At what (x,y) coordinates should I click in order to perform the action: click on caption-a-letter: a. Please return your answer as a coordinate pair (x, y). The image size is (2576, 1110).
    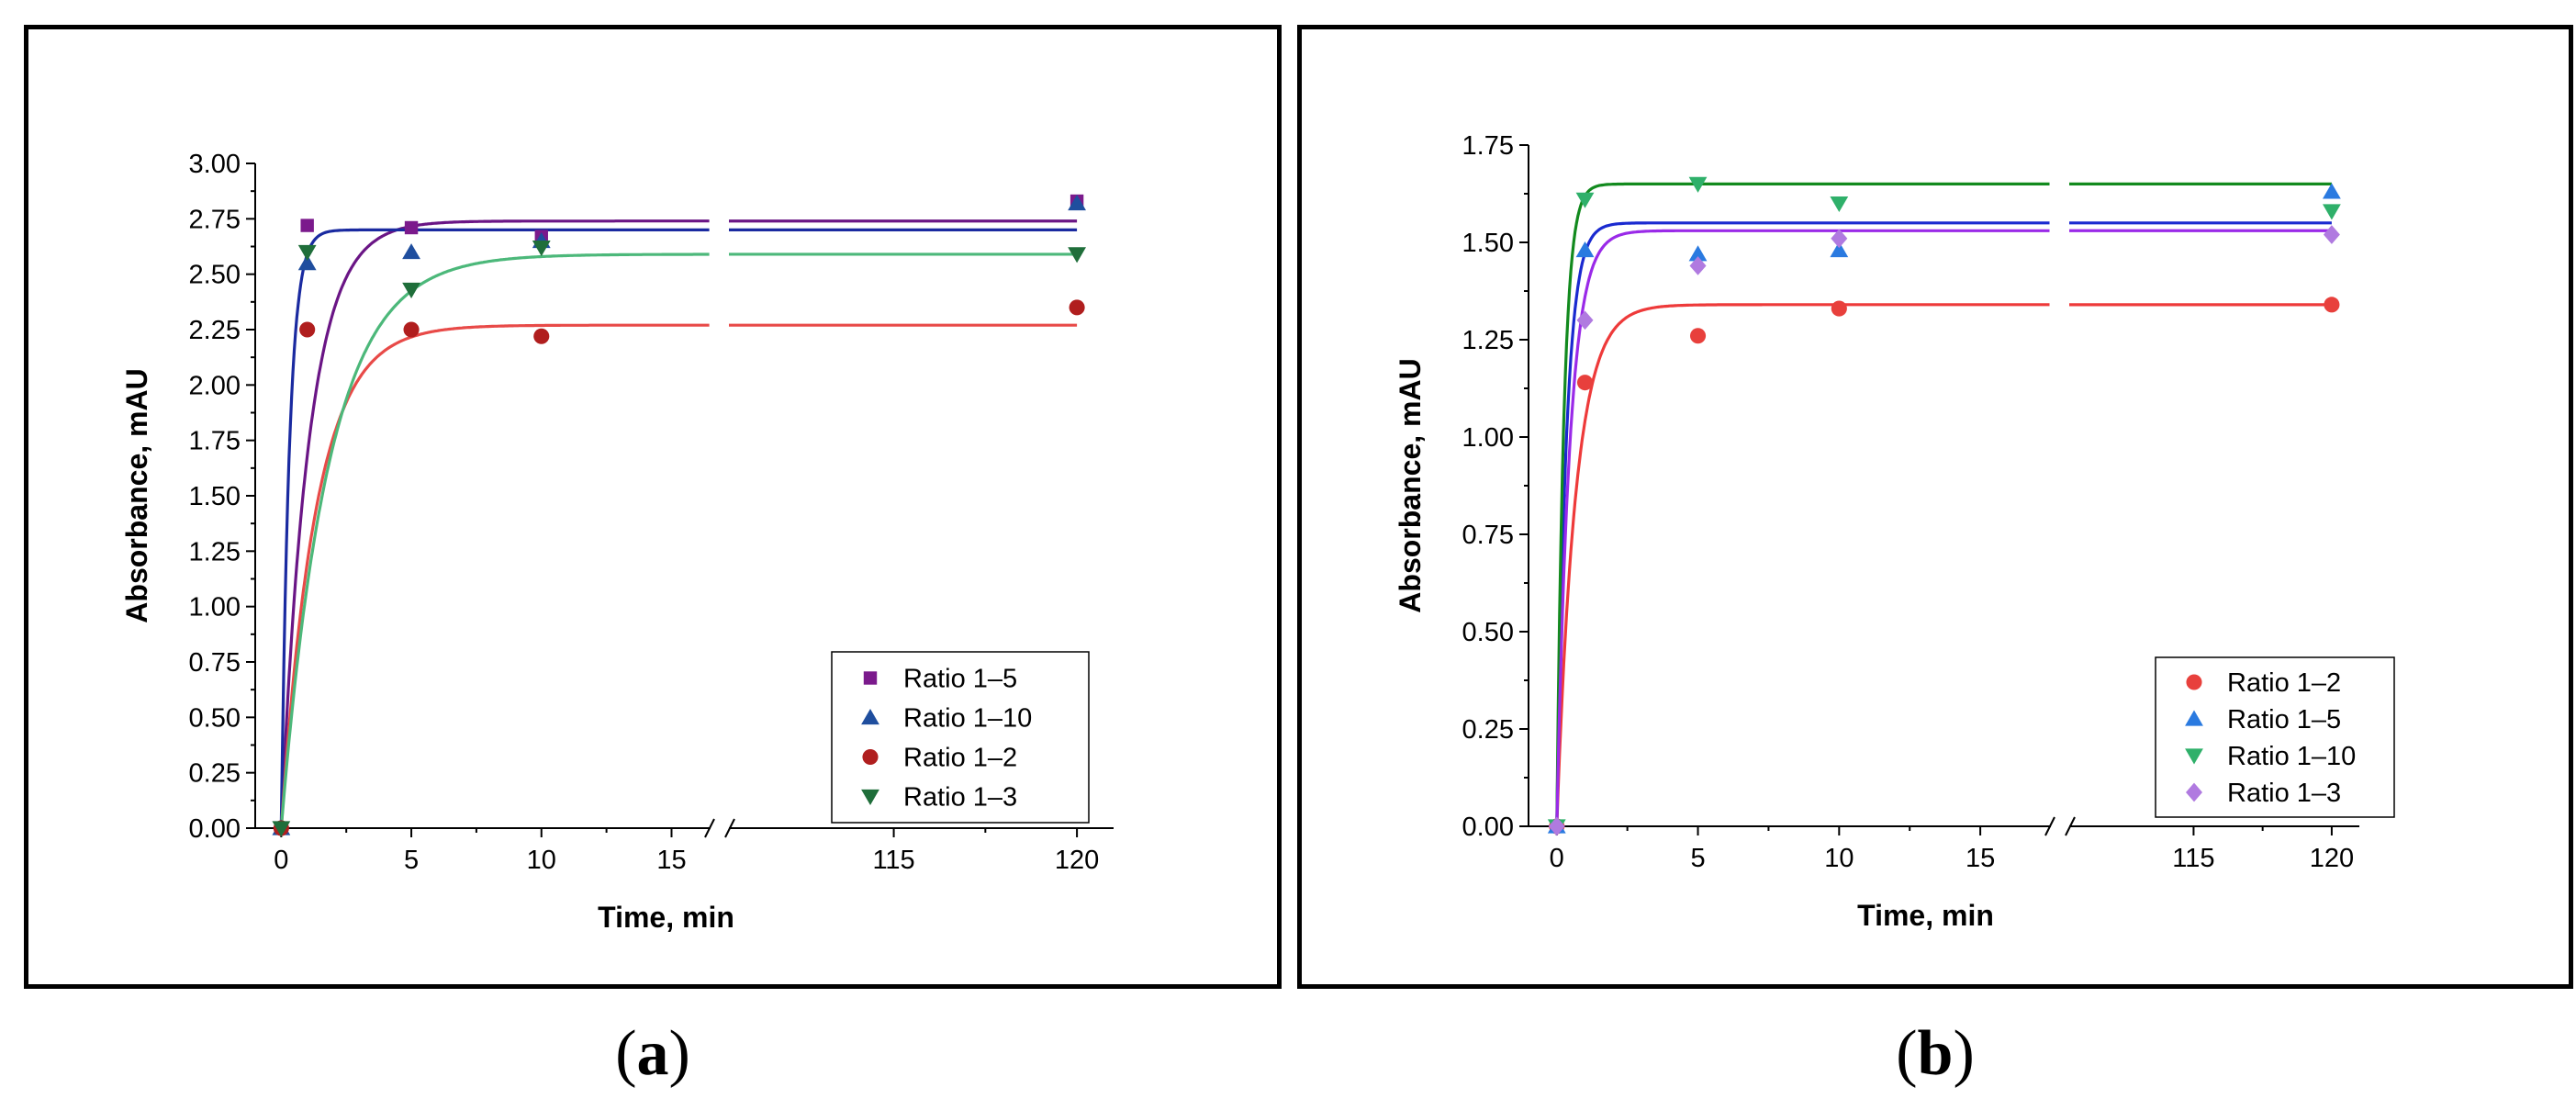
    Looking at the image, I should click on (652, 1053).